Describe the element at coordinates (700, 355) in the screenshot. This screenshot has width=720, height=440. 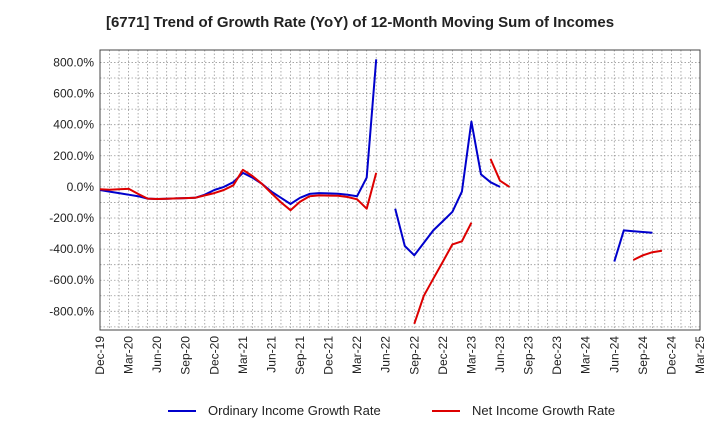
I see `x-tick-label: Mar-25` at that location.